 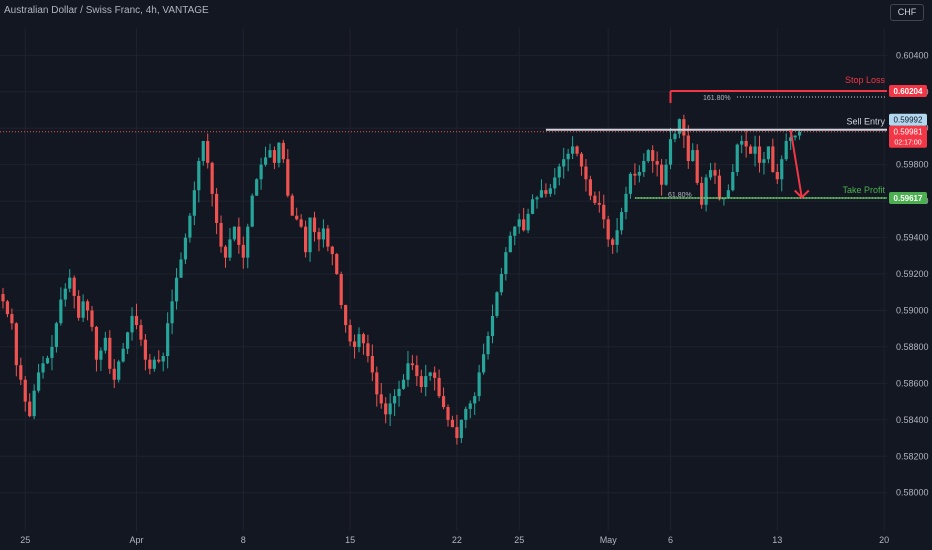 What do you see at coordinates (609, 540) in the screenshot?
I see `time-tick-label: May` at bounding box center [609, 540].